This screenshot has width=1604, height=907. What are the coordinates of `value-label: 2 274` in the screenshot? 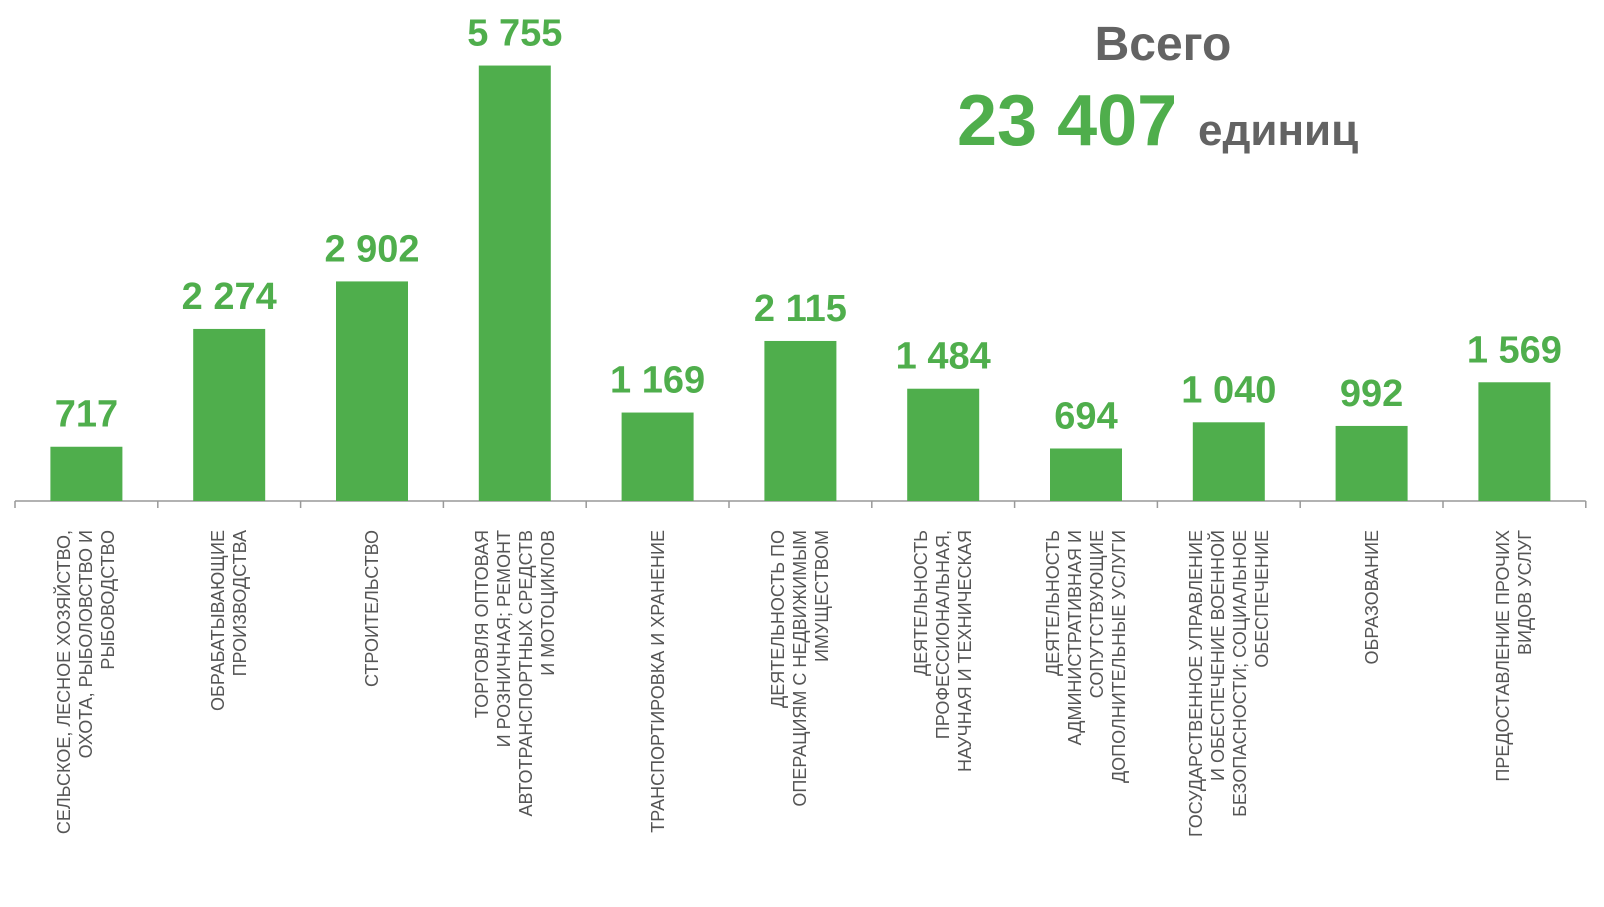 It's located at (229, 297).